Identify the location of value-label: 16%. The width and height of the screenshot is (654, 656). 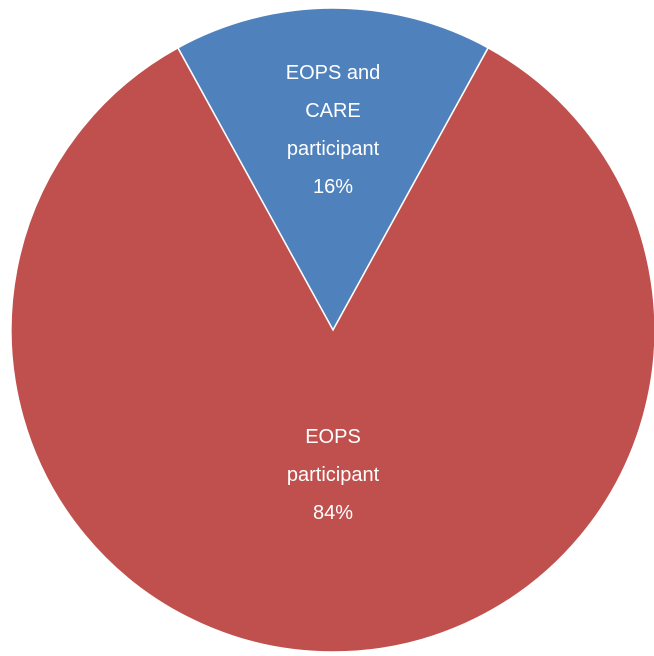
(333, 187).